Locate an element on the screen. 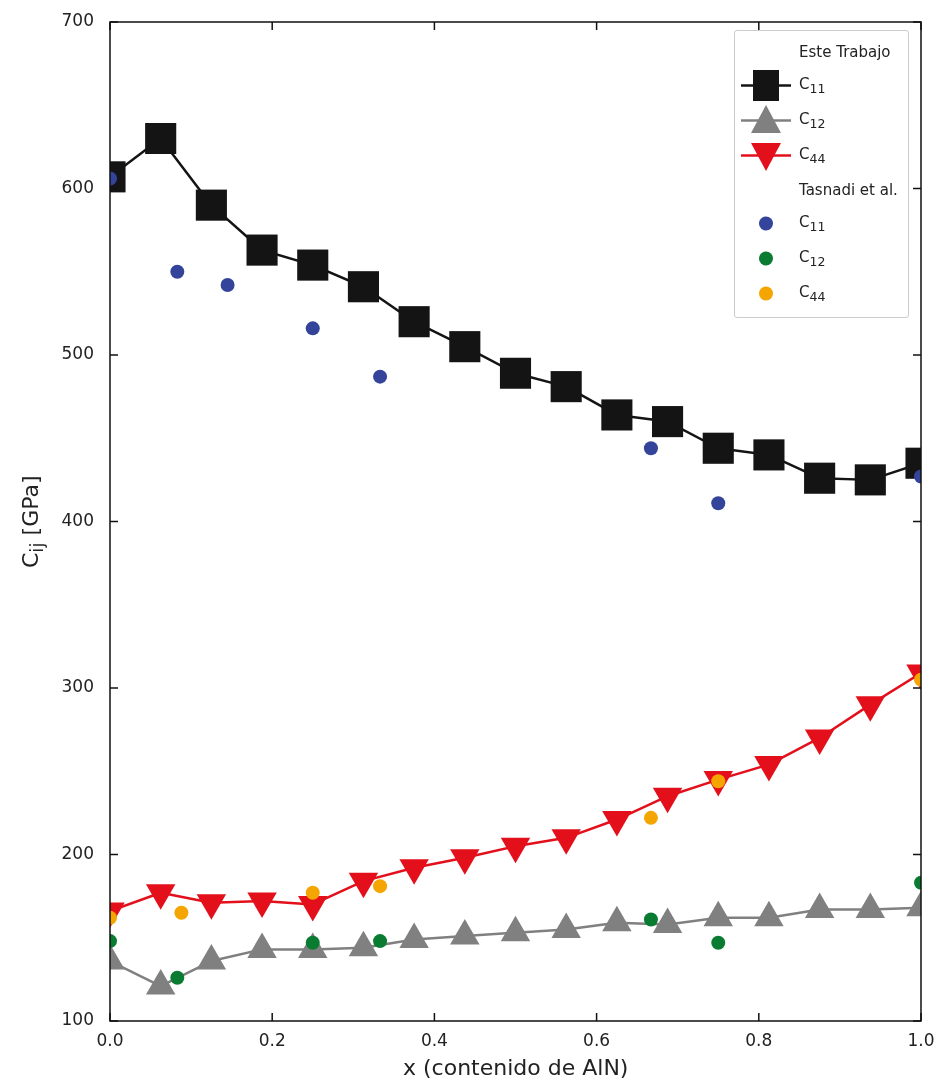  x-tick-label: 0.8 is located at coordinates (759, 1039).